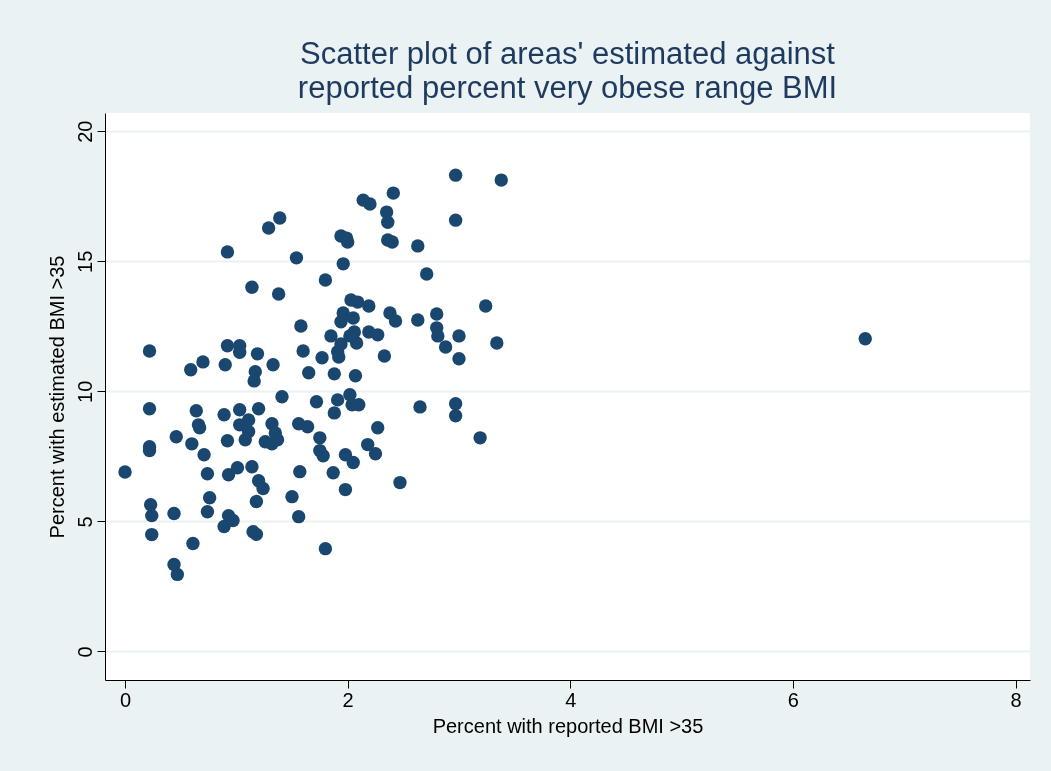 Image resolution: width=1051 pixels, height=771 pixels. I want to click on chart-title: Scatter plot of areas' estimated against reported percent very obese range BMI, so click(567, 70).